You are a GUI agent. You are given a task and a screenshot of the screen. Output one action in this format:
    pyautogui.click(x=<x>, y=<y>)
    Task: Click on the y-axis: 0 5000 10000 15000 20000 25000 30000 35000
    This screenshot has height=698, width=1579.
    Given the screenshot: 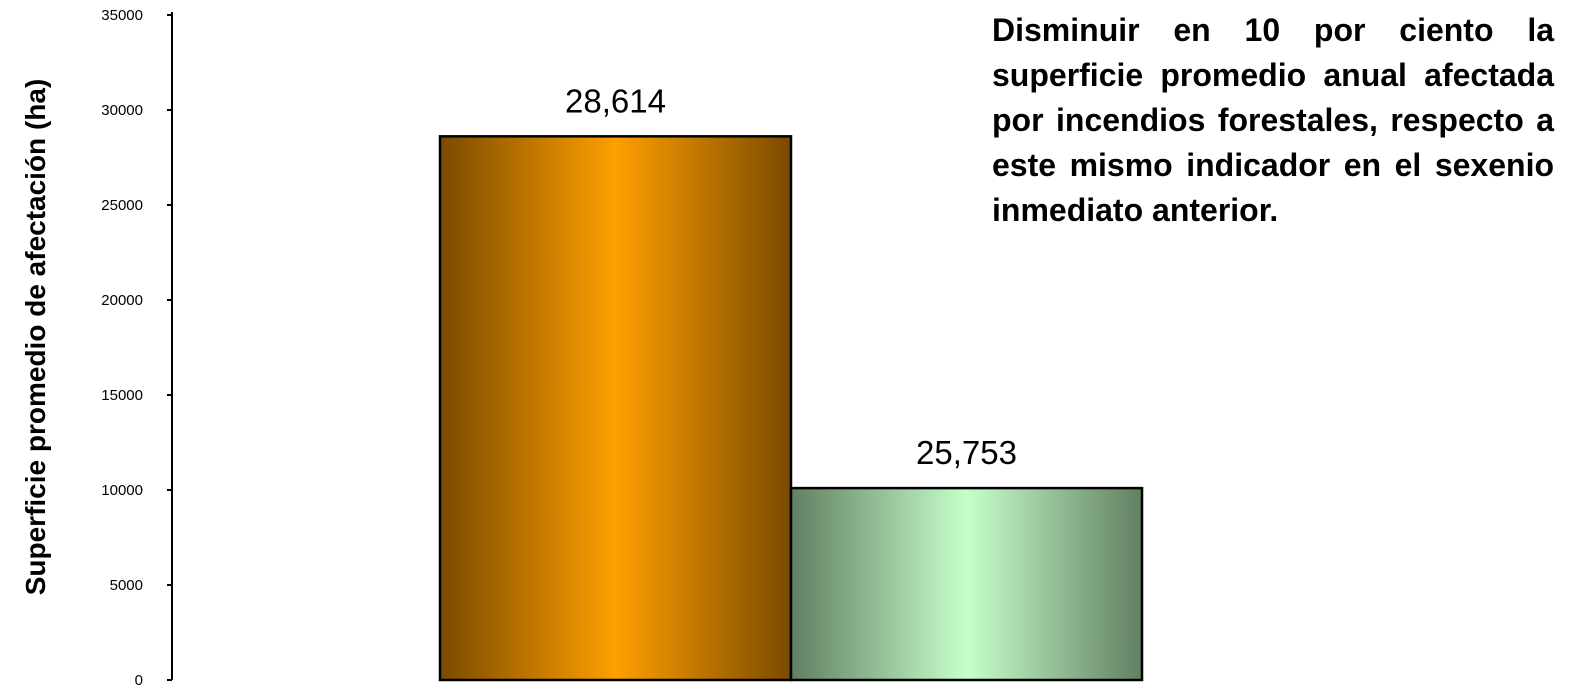 What is the action you would take?
    pyautogui.click(x=137, y=348)
    